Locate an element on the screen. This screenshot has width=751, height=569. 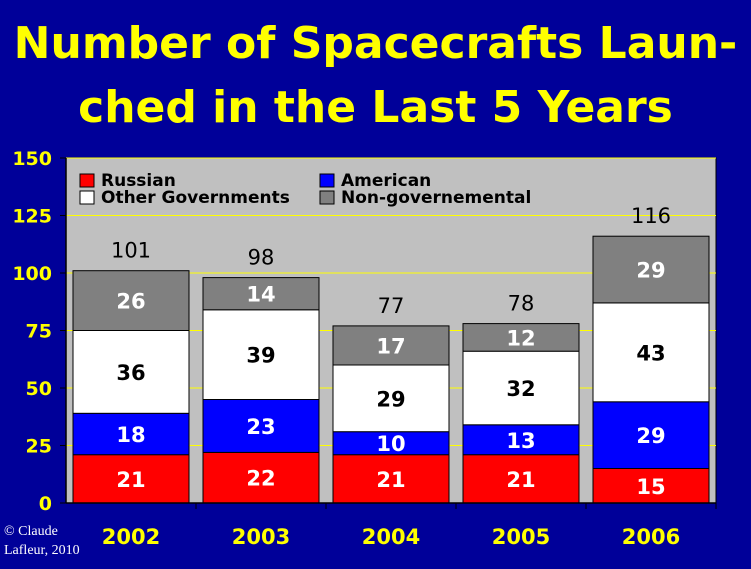
legend-label: Other Governments is located at coordinates (195, 198).